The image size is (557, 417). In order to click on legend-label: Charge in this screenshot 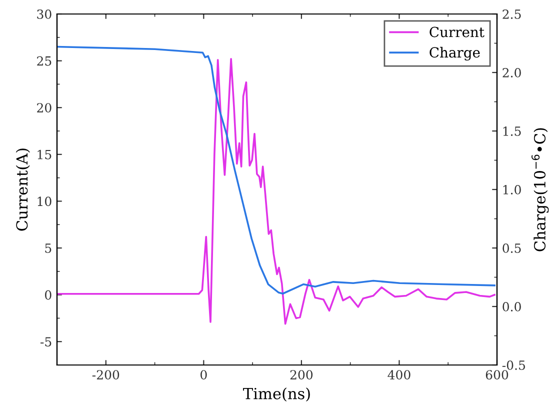, I will do `click(455, 53)`.